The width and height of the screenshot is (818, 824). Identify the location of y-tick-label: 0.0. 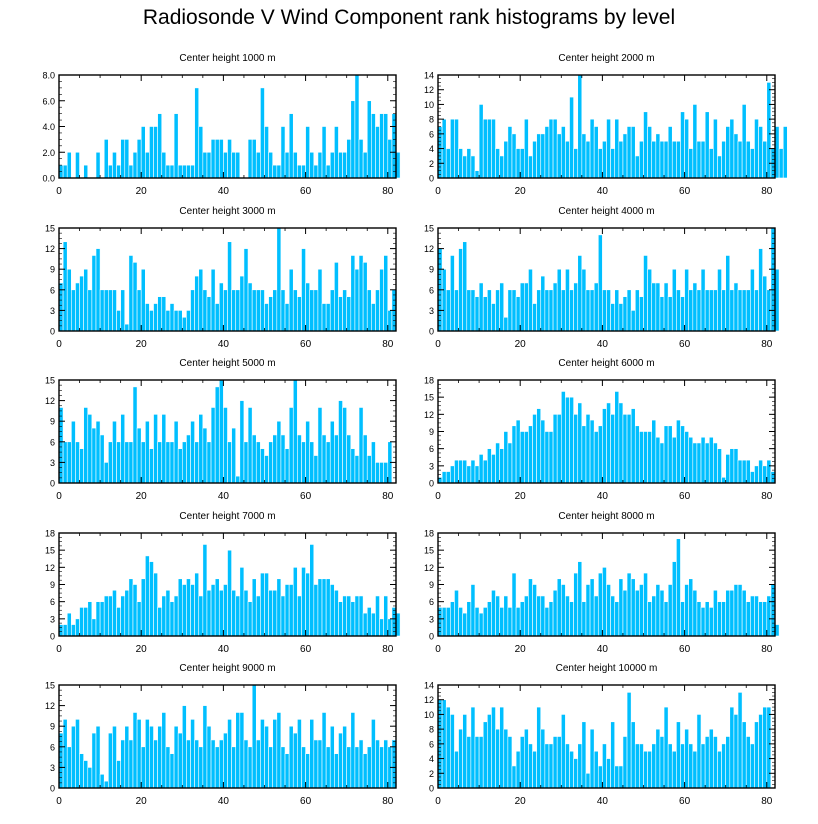
(48, 179).